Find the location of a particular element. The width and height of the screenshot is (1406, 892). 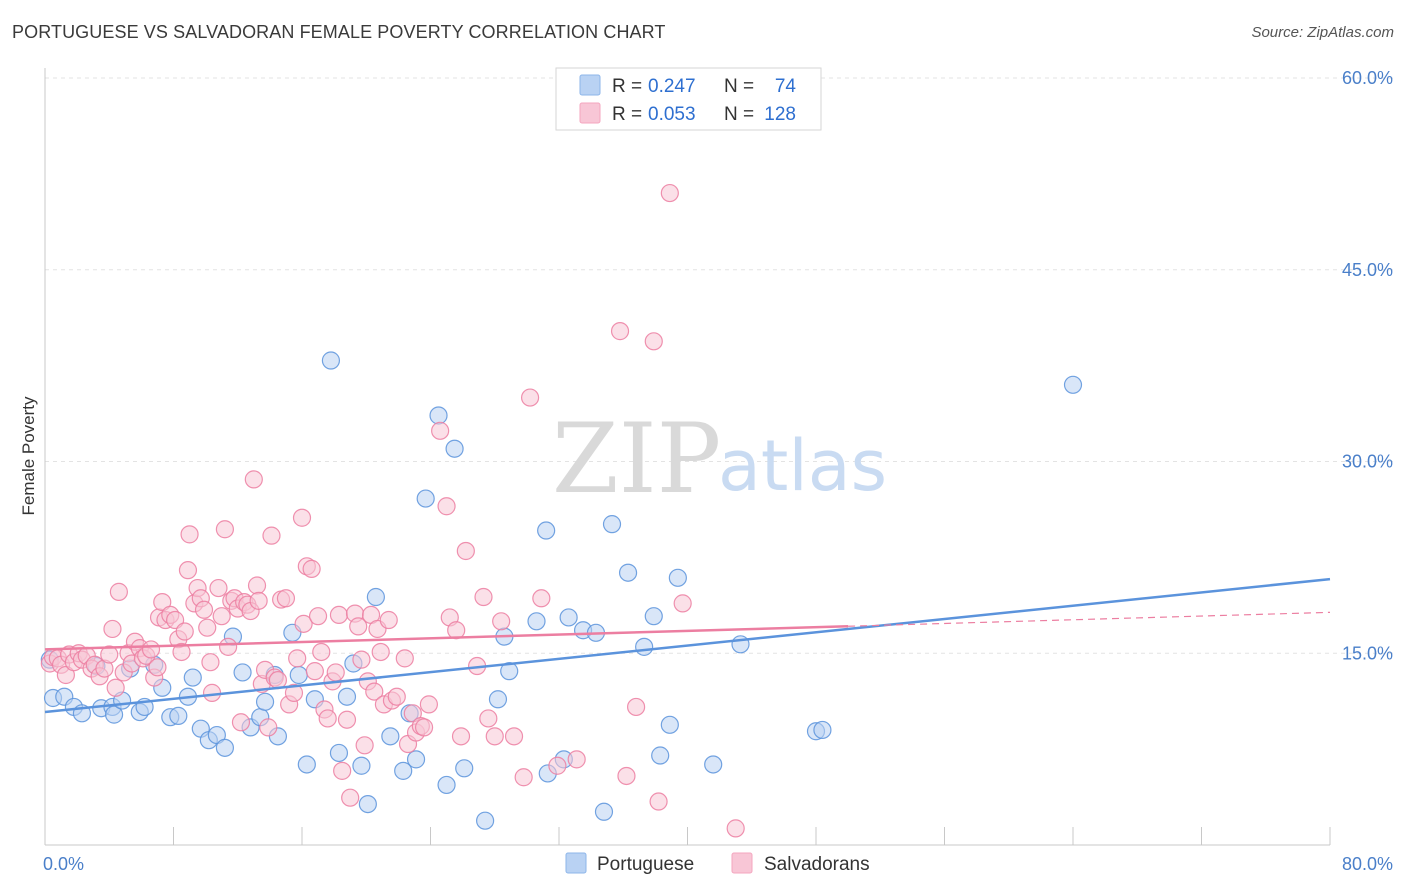

legend-swatch-salvadorans is located at coordinates (590, 113).